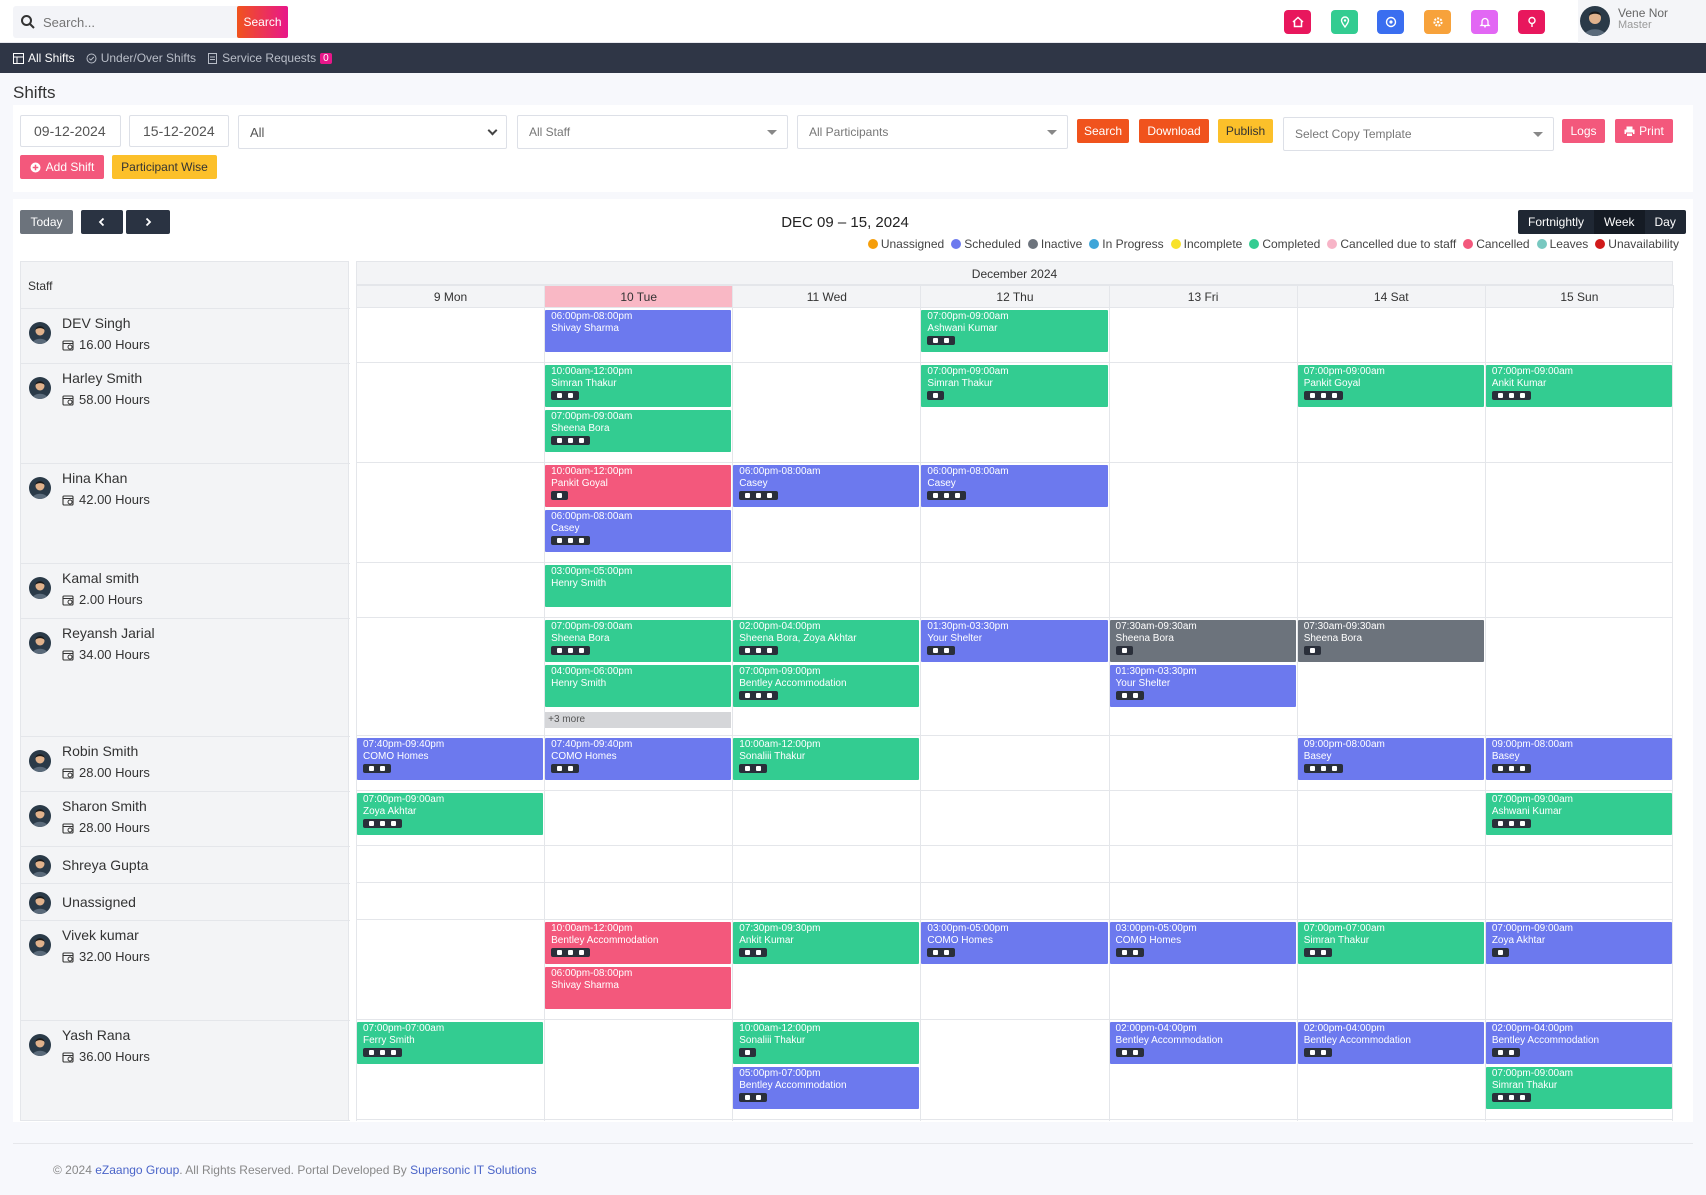  What do you see at coordinates (1103, 131) in the screenshot?
I see `filter-search-button: Search` at bounding box center [1103, 131].